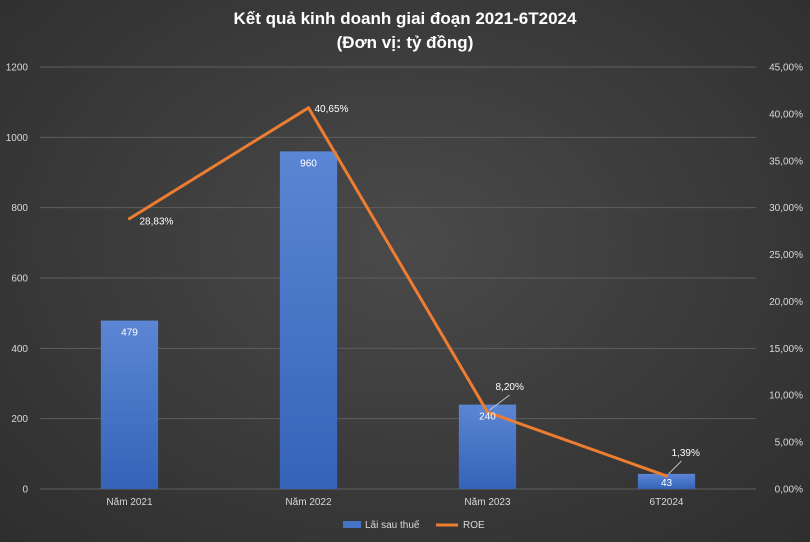 This screenshot has width=810, height=542. I want to click on y-left-tick-label: 1000, so click(17, 138).